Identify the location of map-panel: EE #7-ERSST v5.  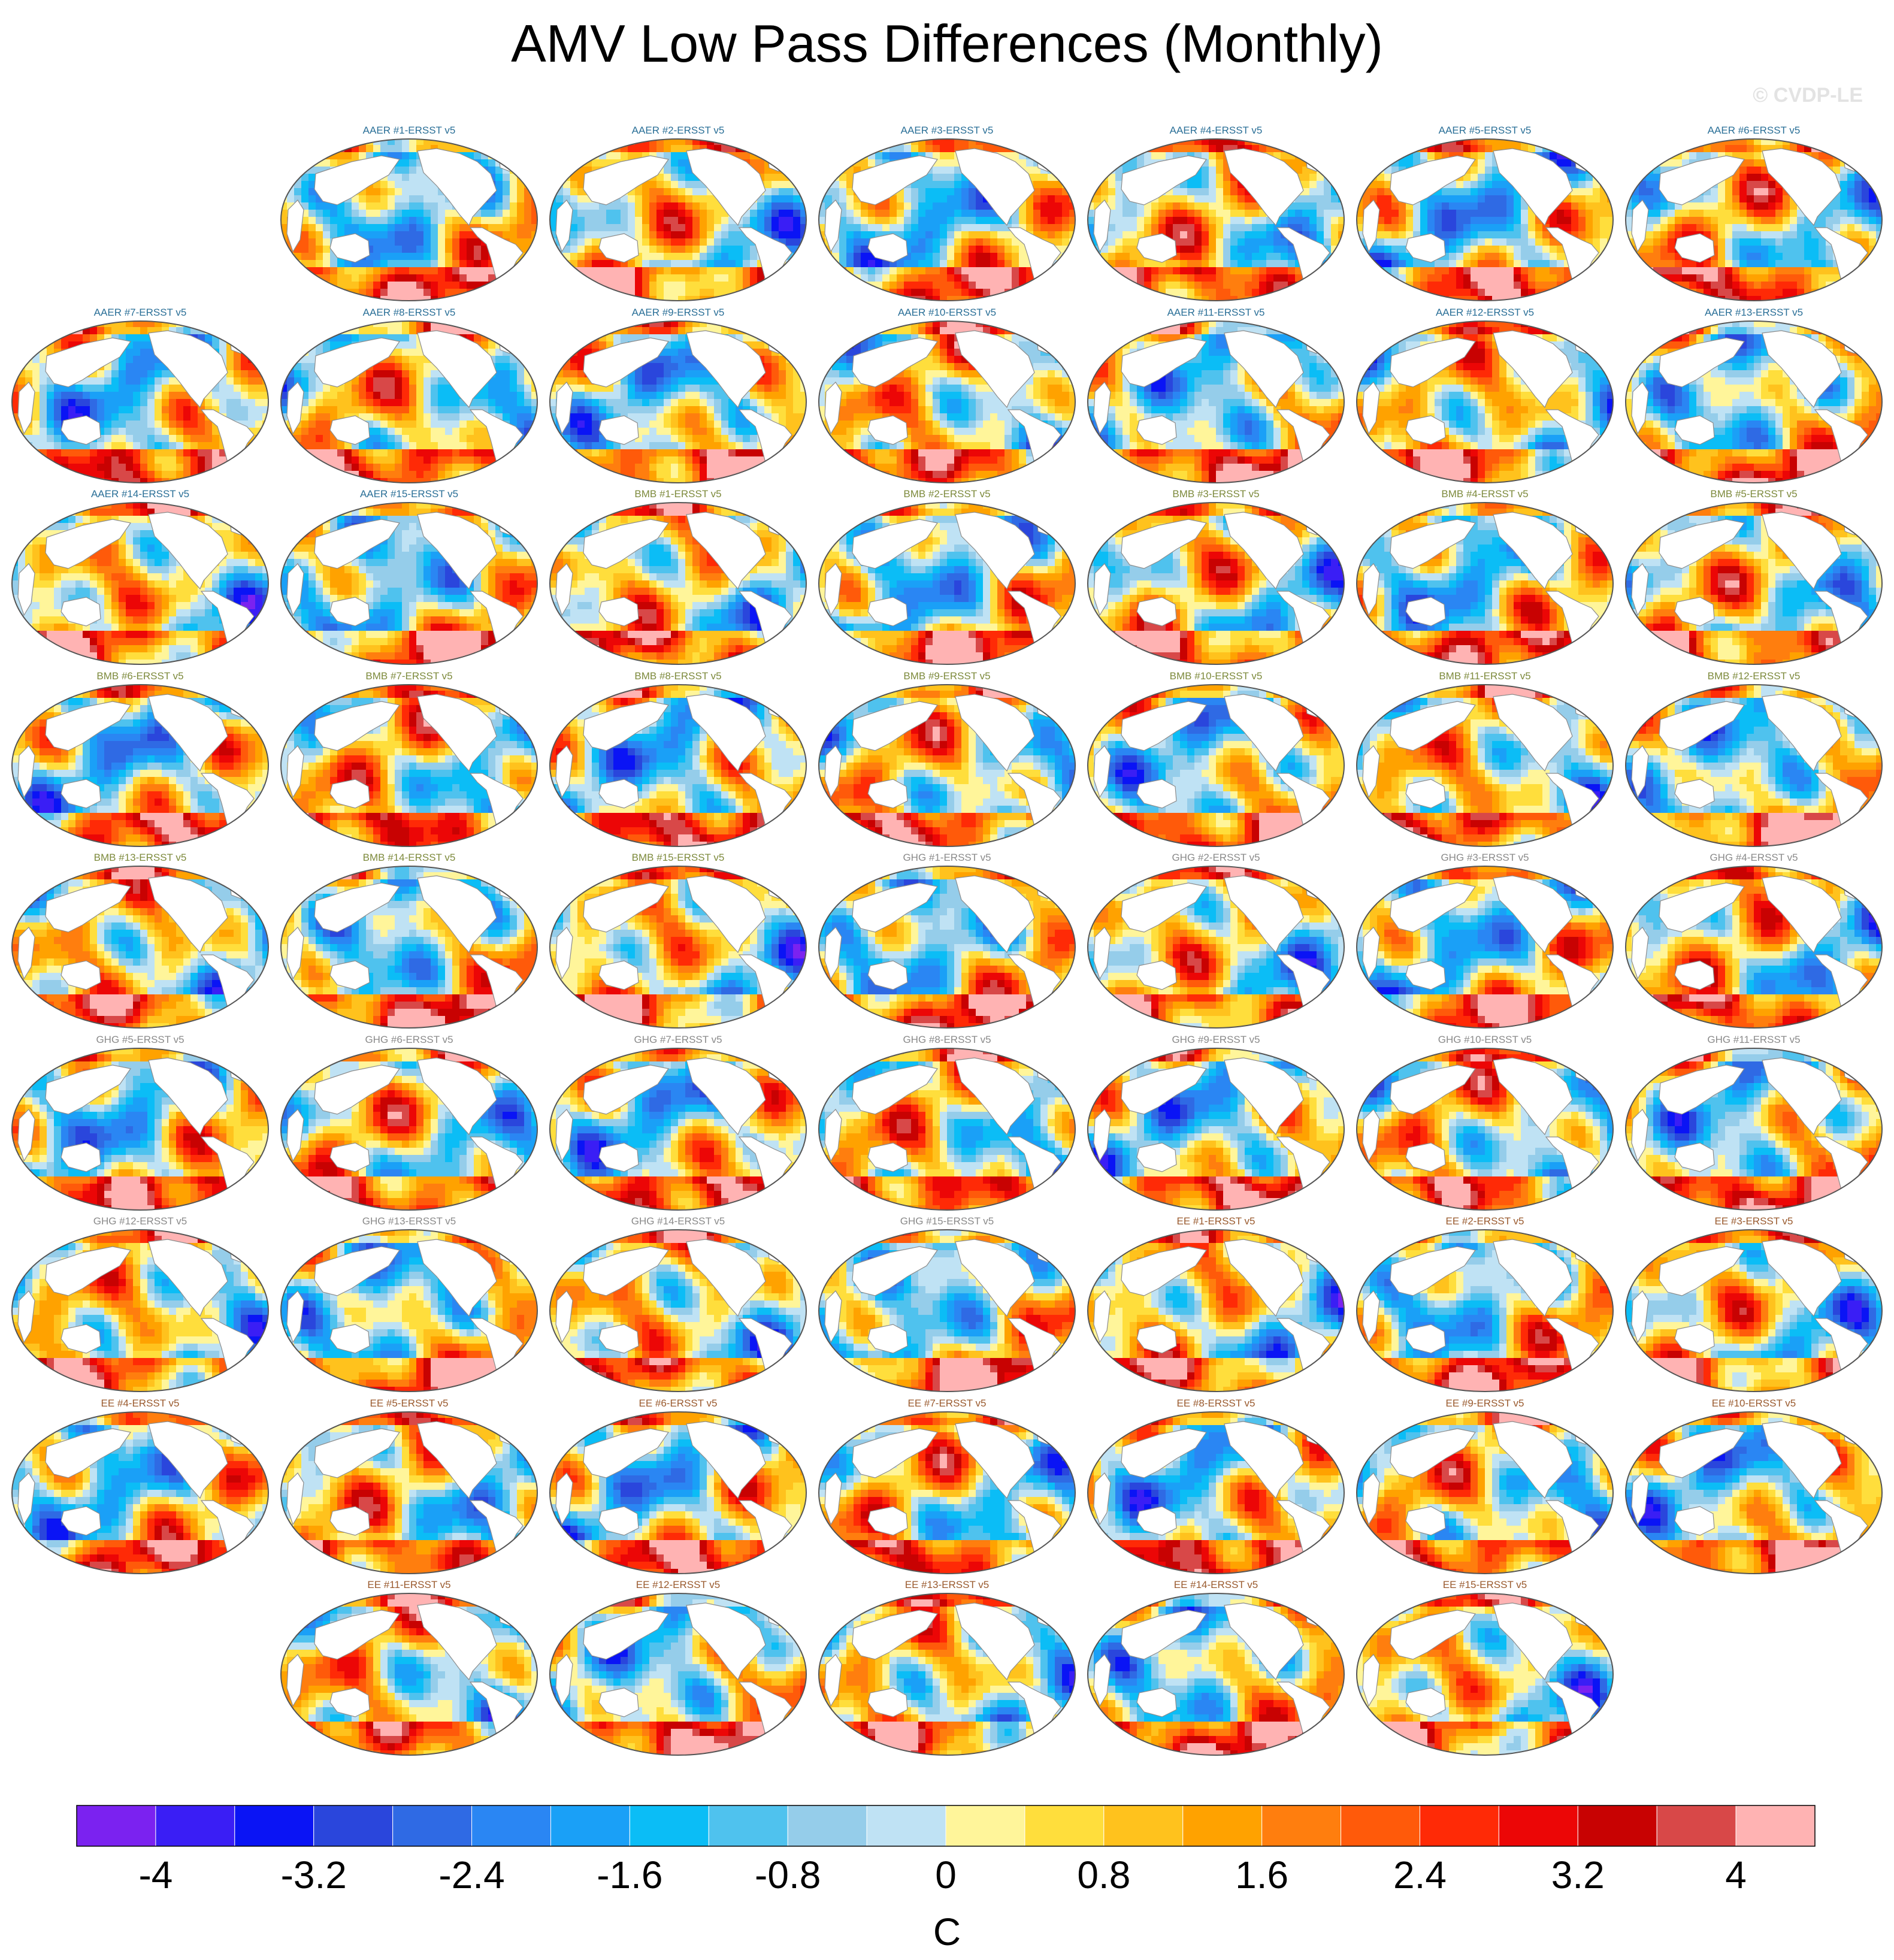
(947, 1487).